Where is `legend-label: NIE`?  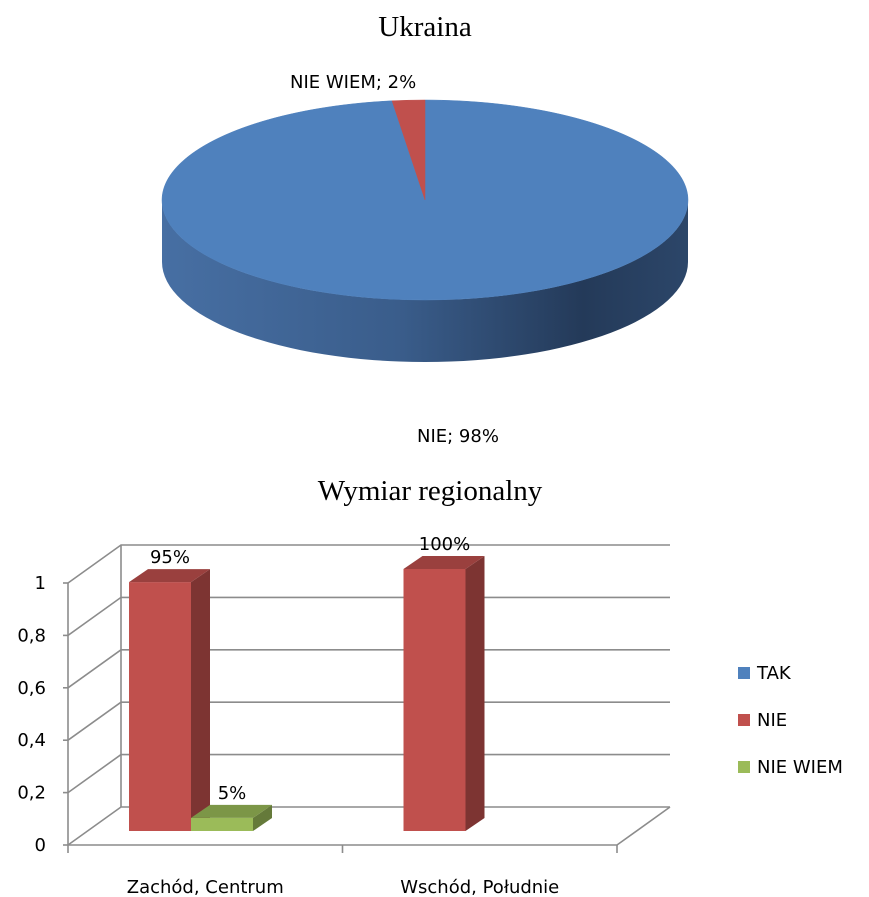 legend-label: NIE is located at coordinates (772, 720).